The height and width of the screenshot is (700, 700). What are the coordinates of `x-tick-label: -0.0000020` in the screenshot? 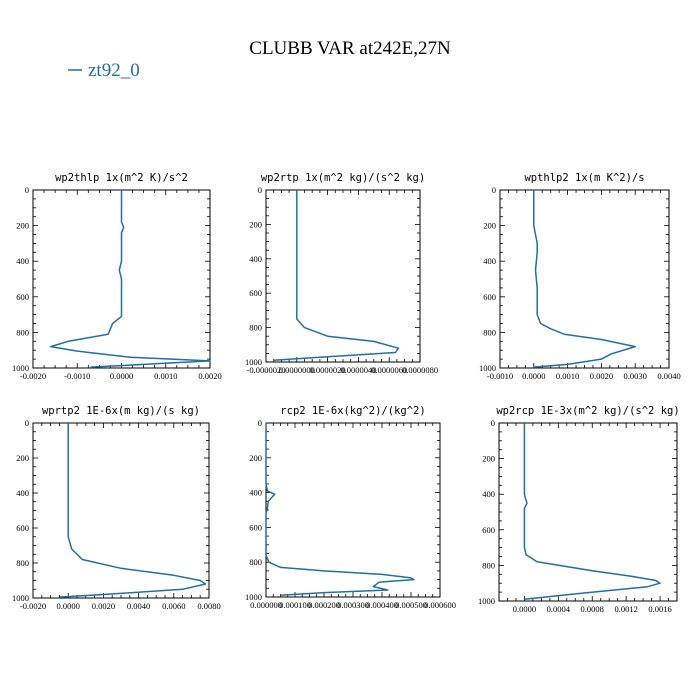 It's located at (266, 370).